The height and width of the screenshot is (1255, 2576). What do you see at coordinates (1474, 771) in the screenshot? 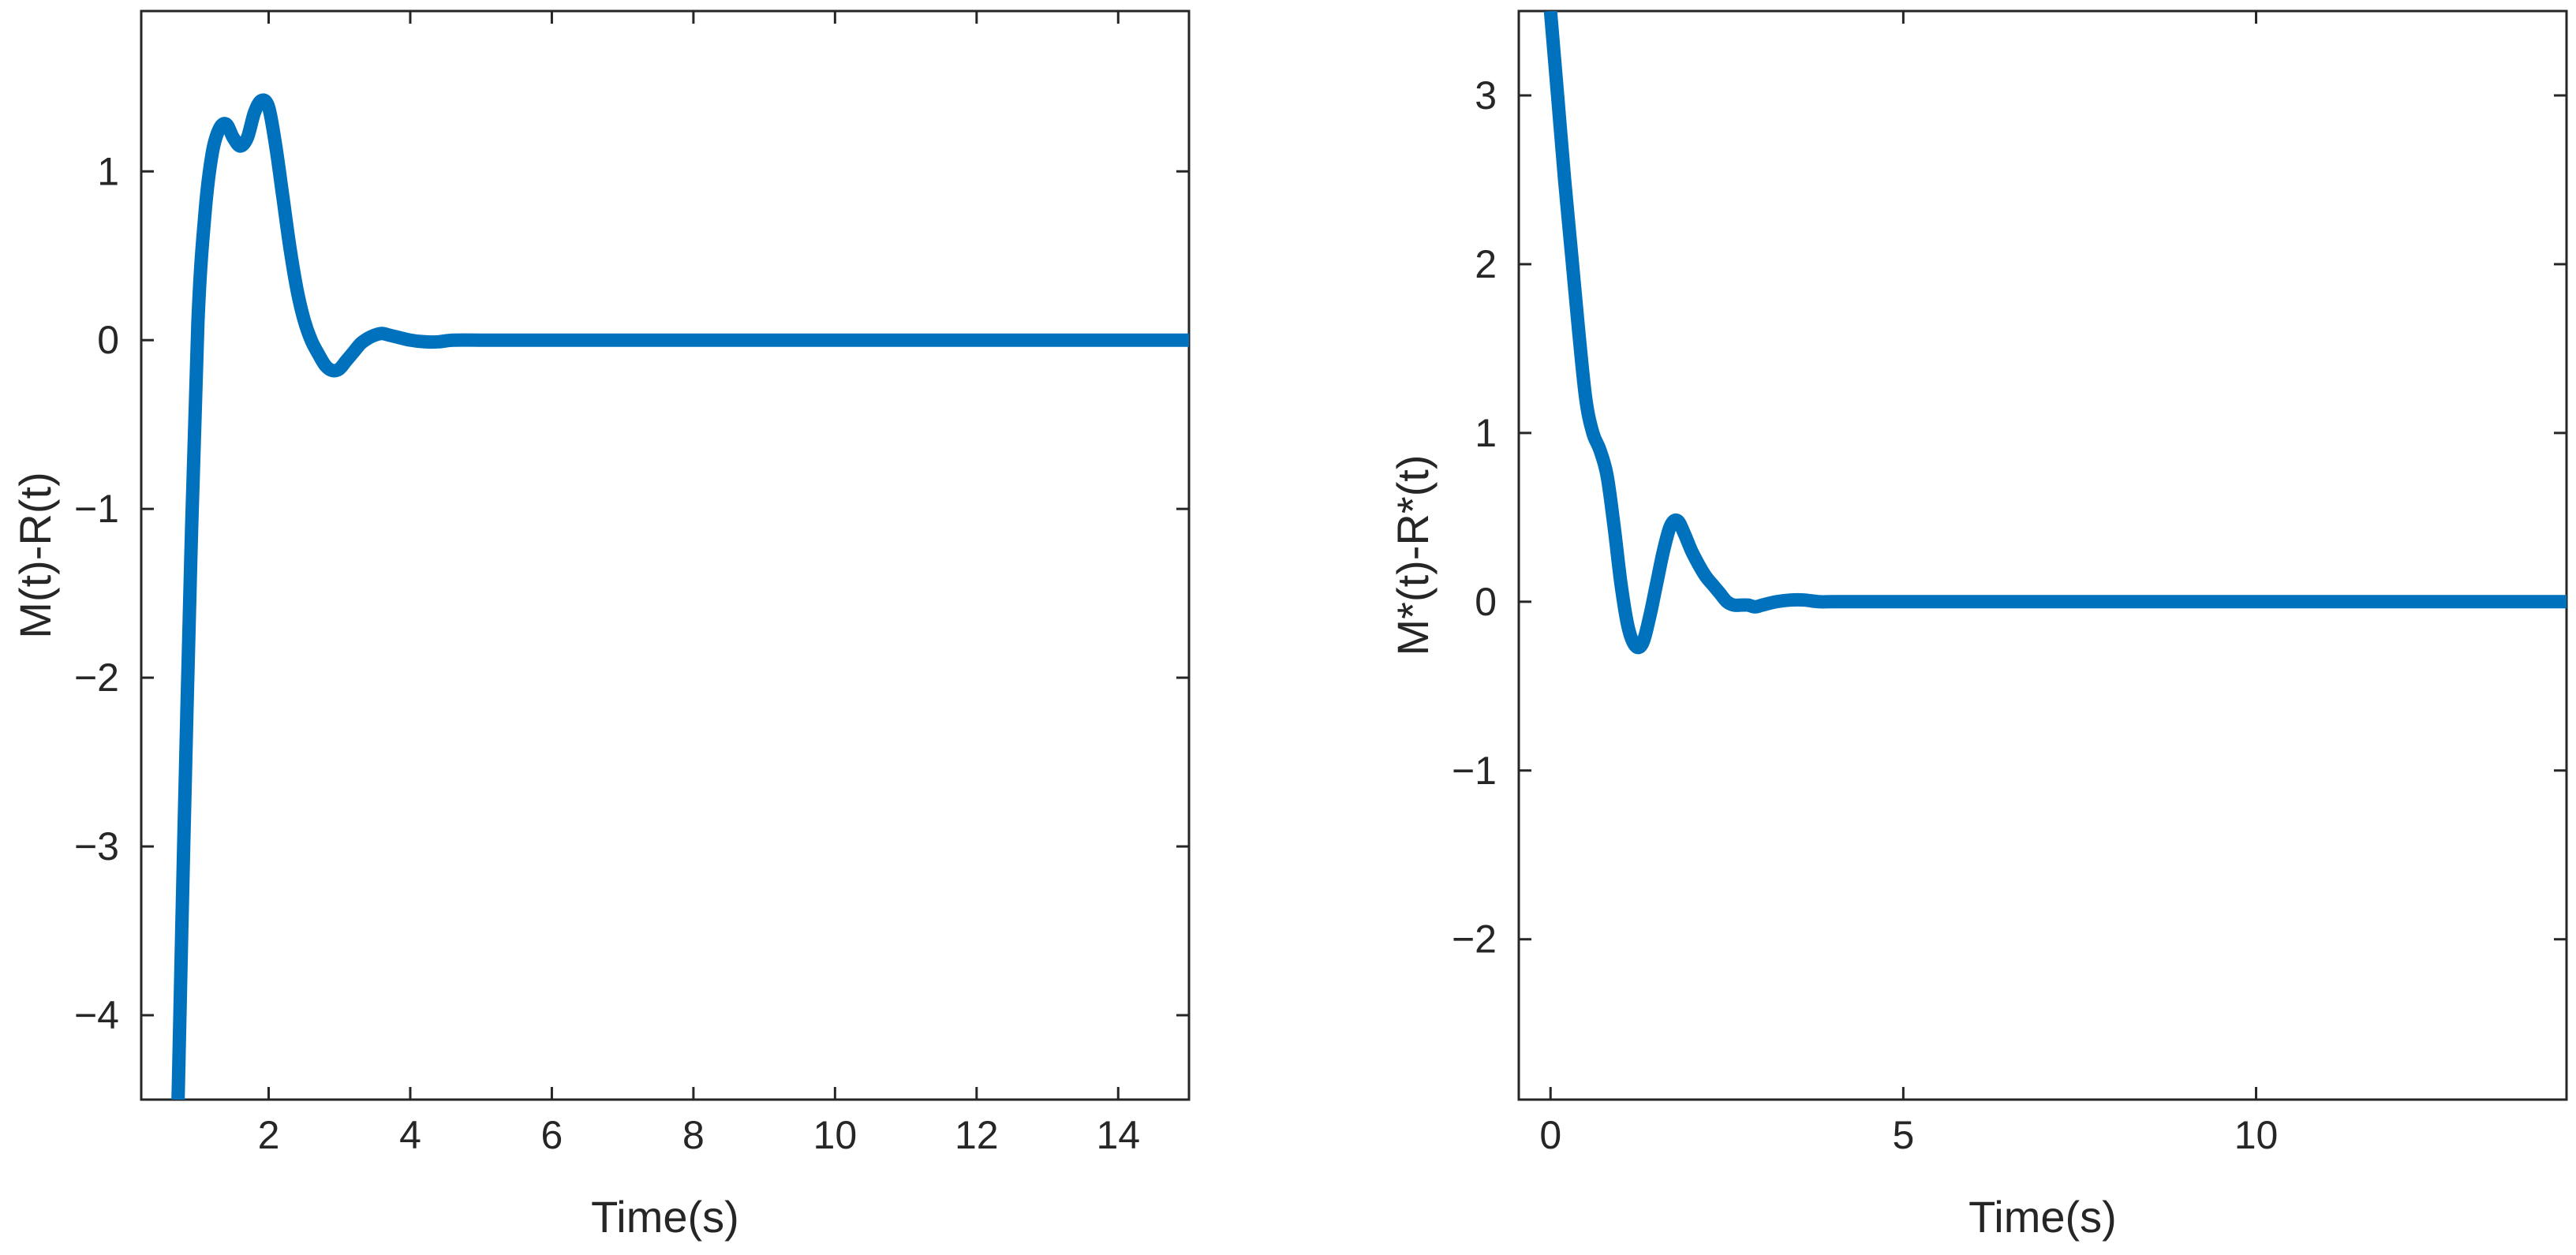
I see `right-plot-y-tick-label: −1` at bounding box center [1474, 771].